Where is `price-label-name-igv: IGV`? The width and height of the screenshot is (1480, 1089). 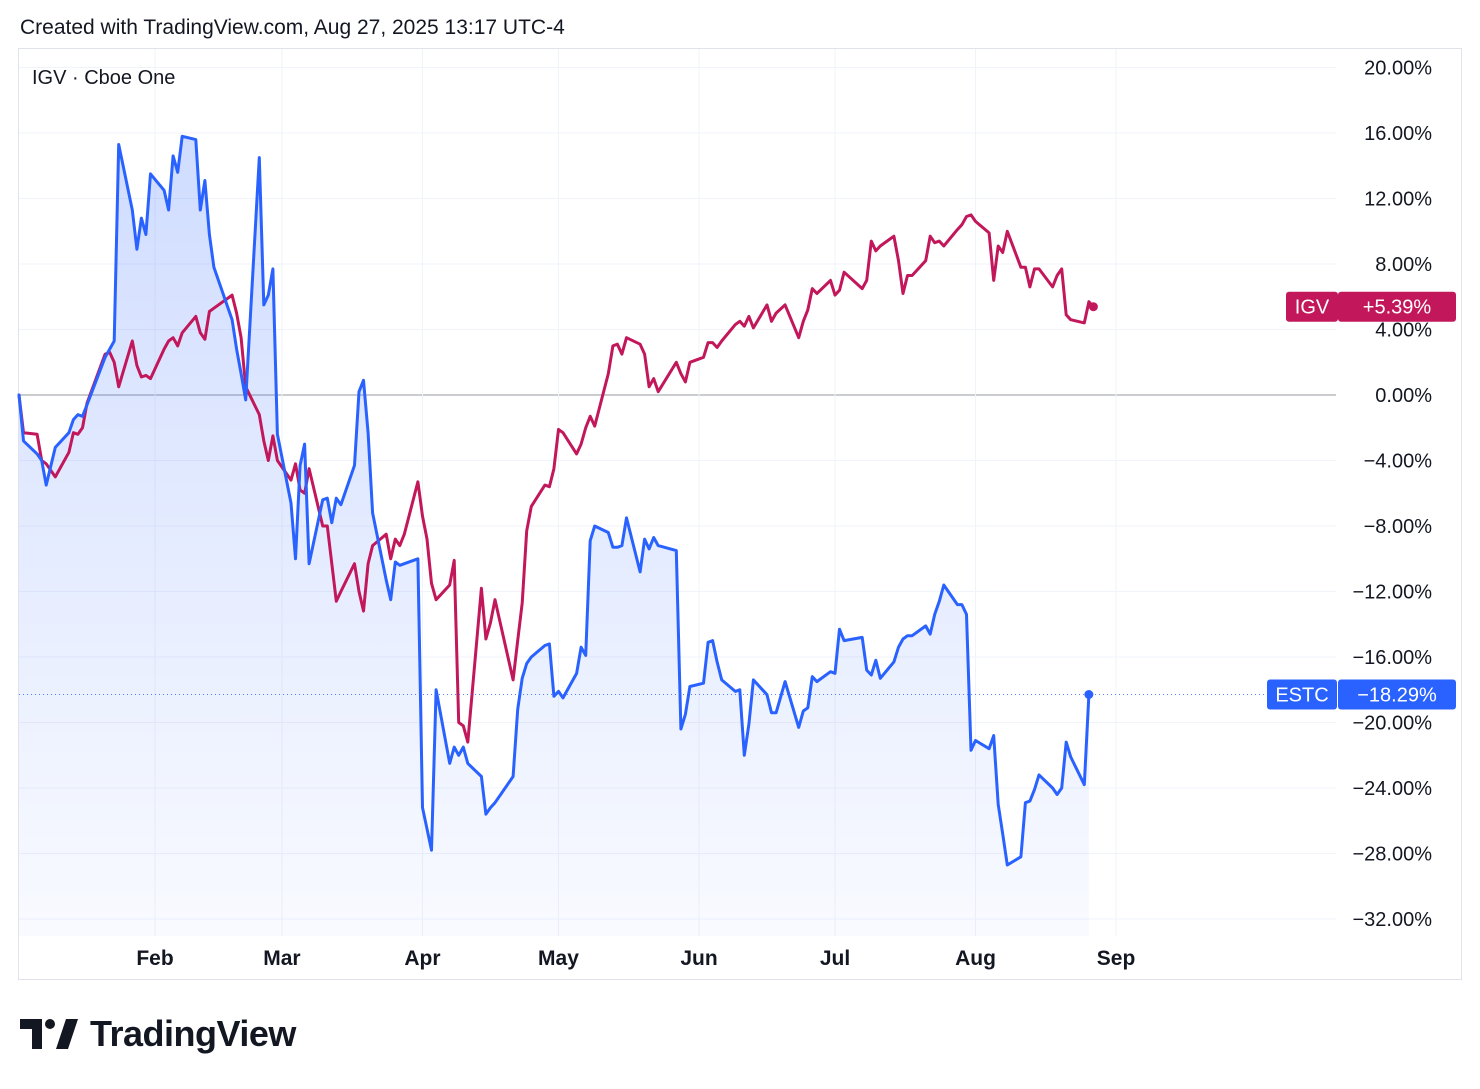
price-label-name-igv: IGV is located at coordinates (1312, 308).